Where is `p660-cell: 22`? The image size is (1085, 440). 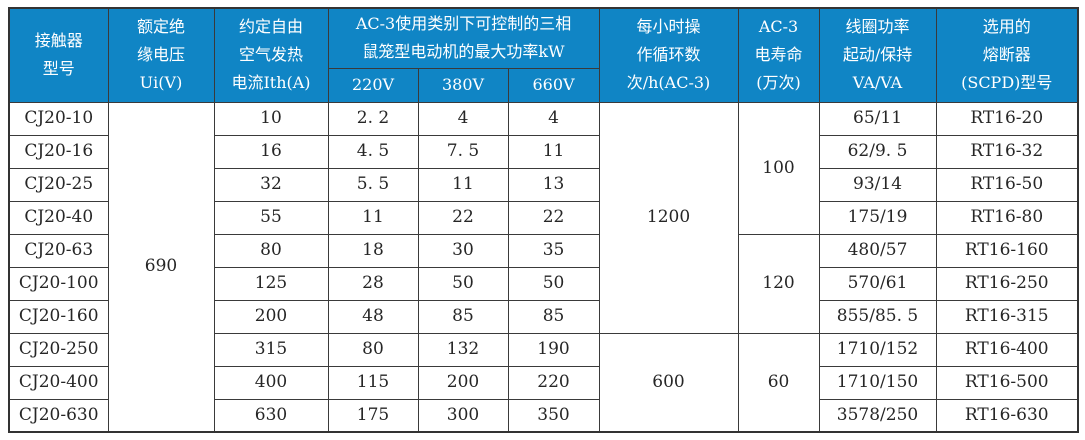 p660-cell: 22 is located at coordinates (553, 217).